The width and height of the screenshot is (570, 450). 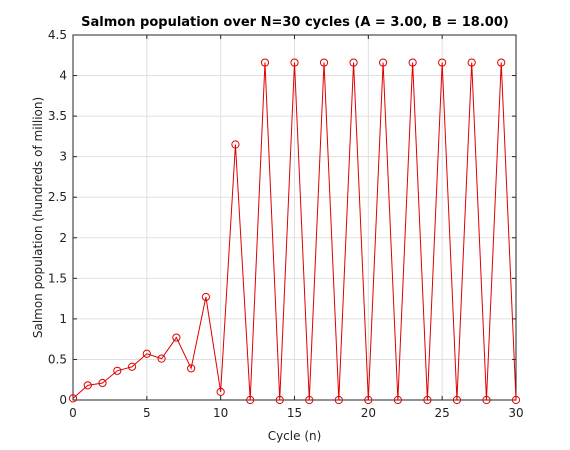 I want to click on x-tick-label: 25, so click(x=442, y=413).